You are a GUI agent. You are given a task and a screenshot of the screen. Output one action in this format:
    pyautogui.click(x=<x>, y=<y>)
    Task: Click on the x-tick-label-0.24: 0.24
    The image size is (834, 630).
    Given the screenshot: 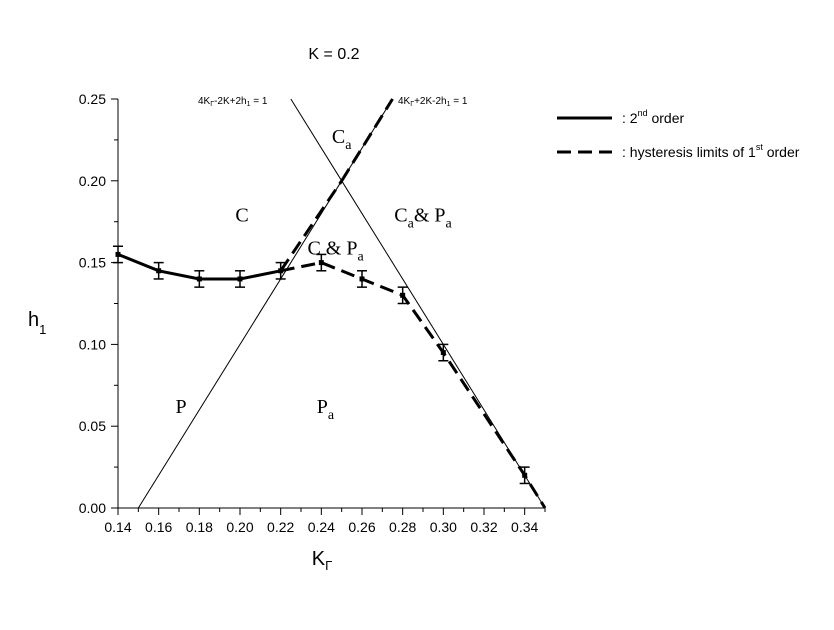 What is the action you would take?
    pyautogui.click(x=321, y=527)
    